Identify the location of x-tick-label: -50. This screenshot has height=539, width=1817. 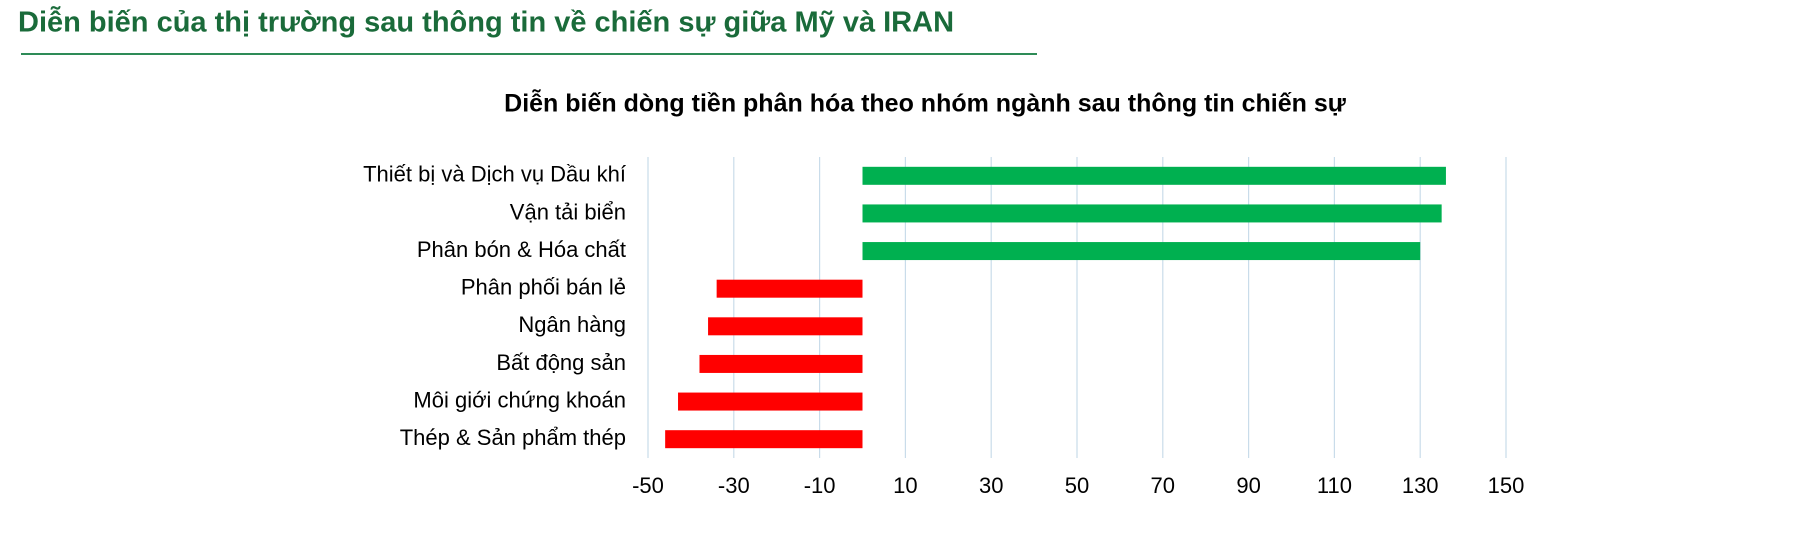
(648, 485).